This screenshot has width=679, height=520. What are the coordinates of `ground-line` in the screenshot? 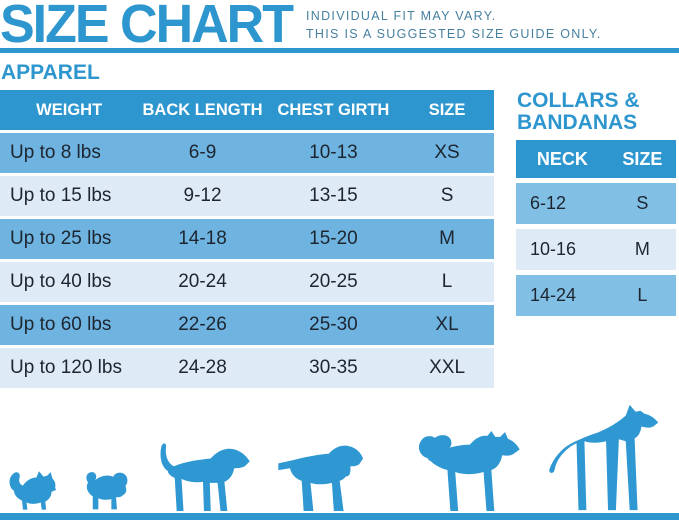 It's located at (339, 516).